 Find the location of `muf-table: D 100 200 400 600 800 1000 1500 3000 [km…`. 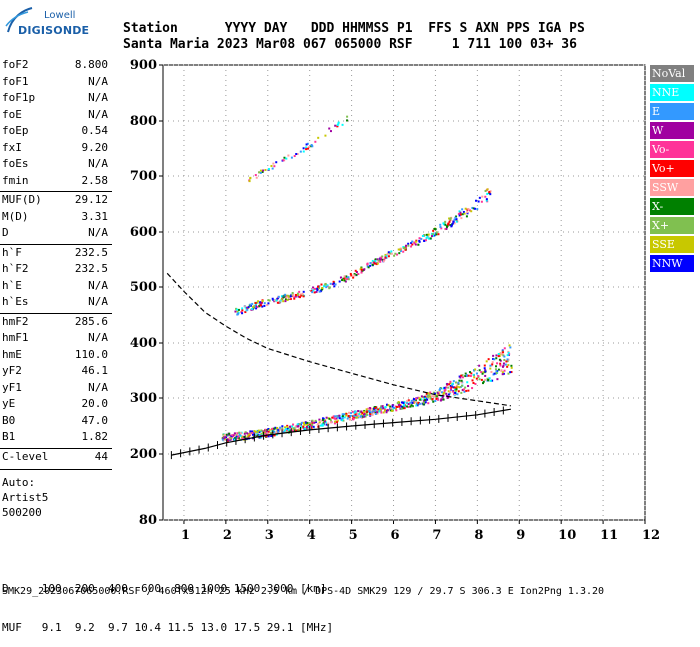

muf-table: D 100 200 400 600 800 1000 1500 3000 [km… is located at coordinates (167, 601).